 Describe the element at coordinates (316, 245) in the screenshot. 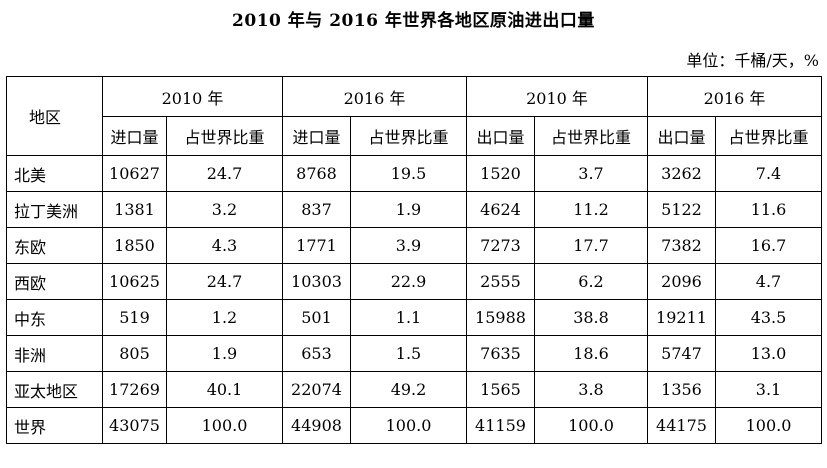

I see `value-cell: 1771` at that location.